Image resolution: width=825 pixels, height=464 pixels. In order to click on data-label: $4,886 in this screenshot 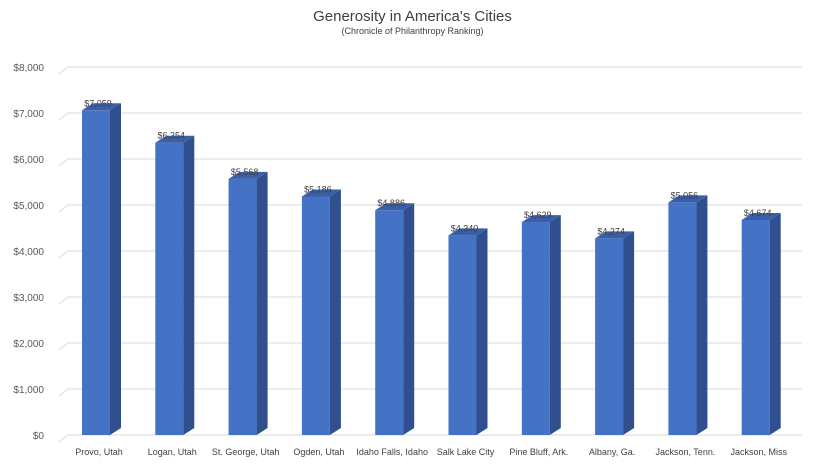, I will do `click(391, 203)`.